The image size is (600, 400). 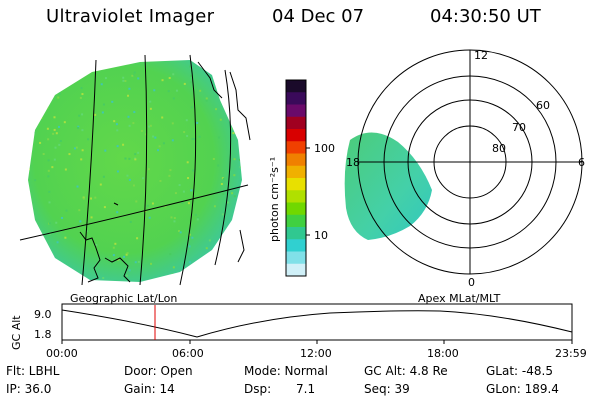 What do you see at coordinates (459, 298) in the screenshot?
I see `polar-plot-label: Apex MLat/MLT` at bounding box center [459, 298].